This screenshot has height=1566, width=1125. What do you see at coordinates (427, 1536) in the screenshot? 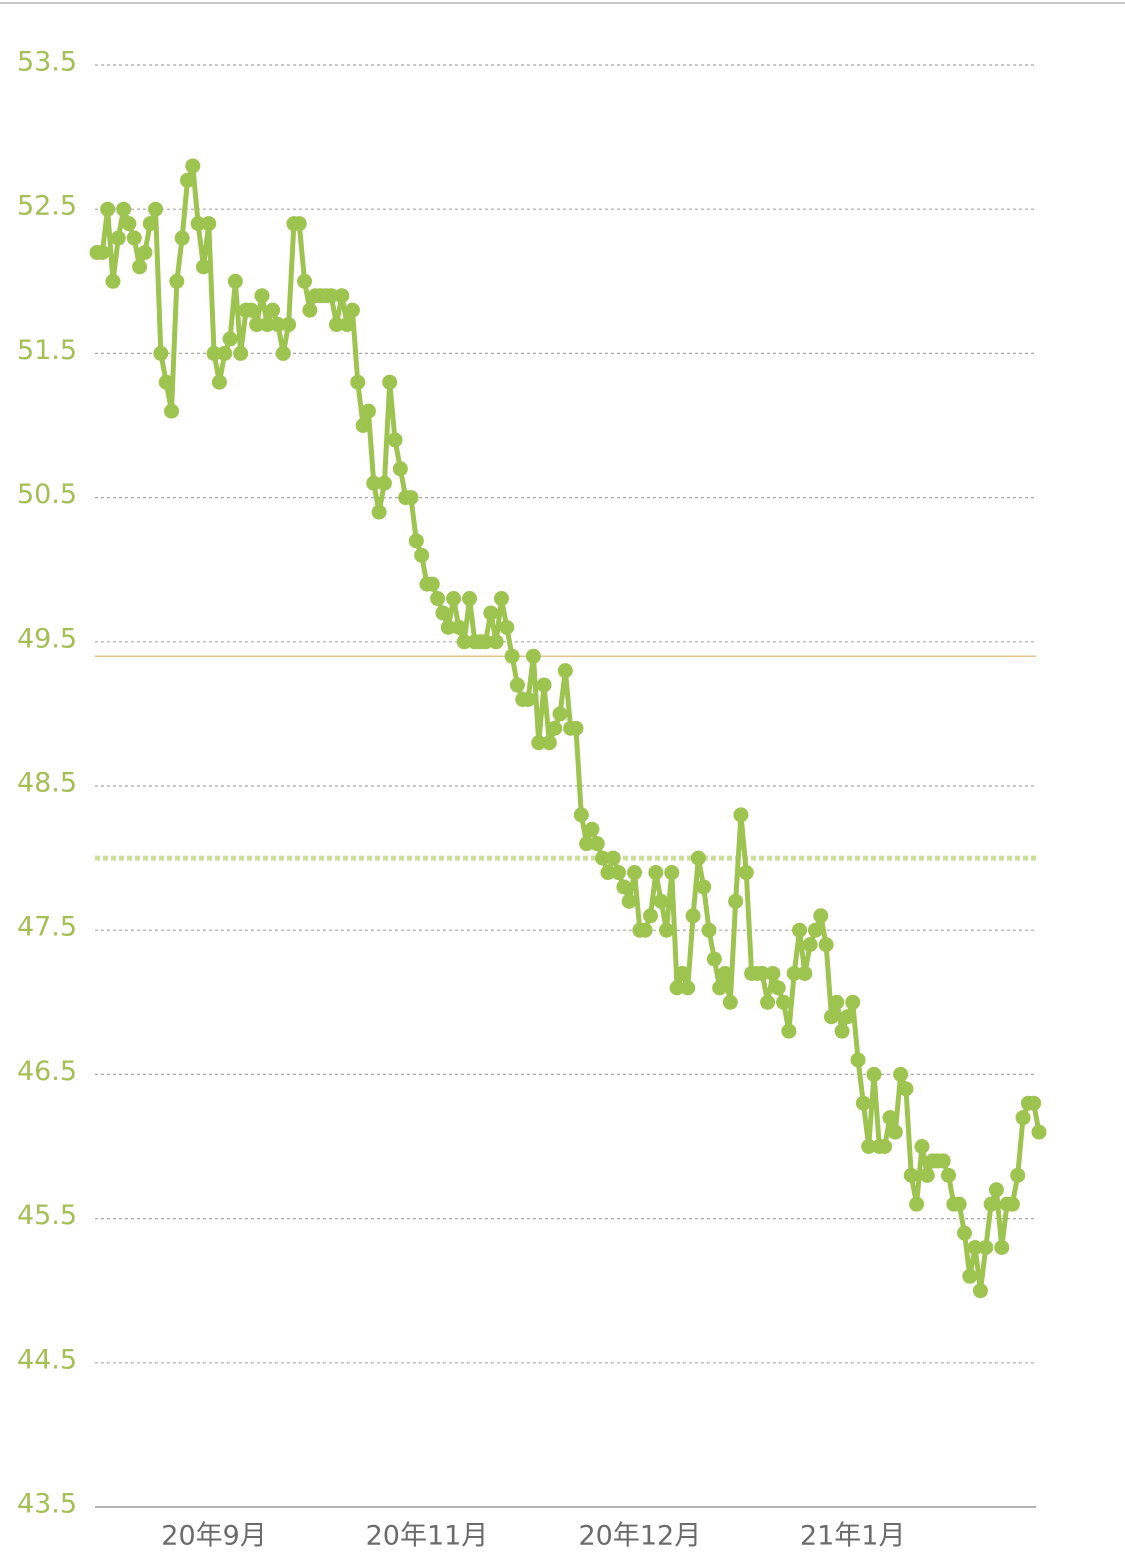
I see `x-tick-label: 20年11月` at bounding box center [427, 1536].